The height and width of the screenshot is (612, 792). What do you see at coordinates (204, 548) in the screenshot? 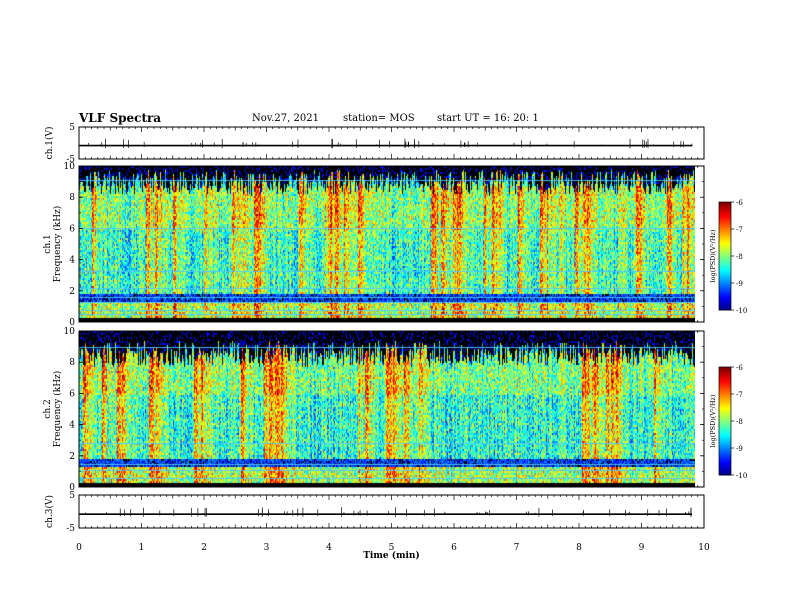
I see `x-tick-label: 2` at bounding box center [204, 548].